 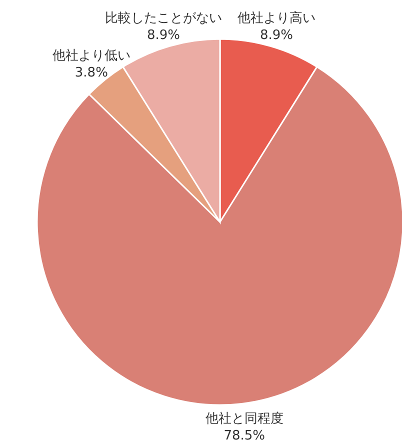 What do you see at coordinates (244, 418) in the screenshot?
I see `slice-label: 他社と同程度` at bounding box center [244, 418].